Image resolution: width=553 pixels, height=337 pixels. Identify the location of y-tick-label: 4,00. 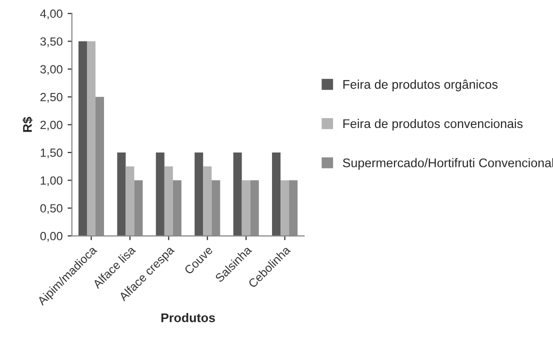
(51, 15).